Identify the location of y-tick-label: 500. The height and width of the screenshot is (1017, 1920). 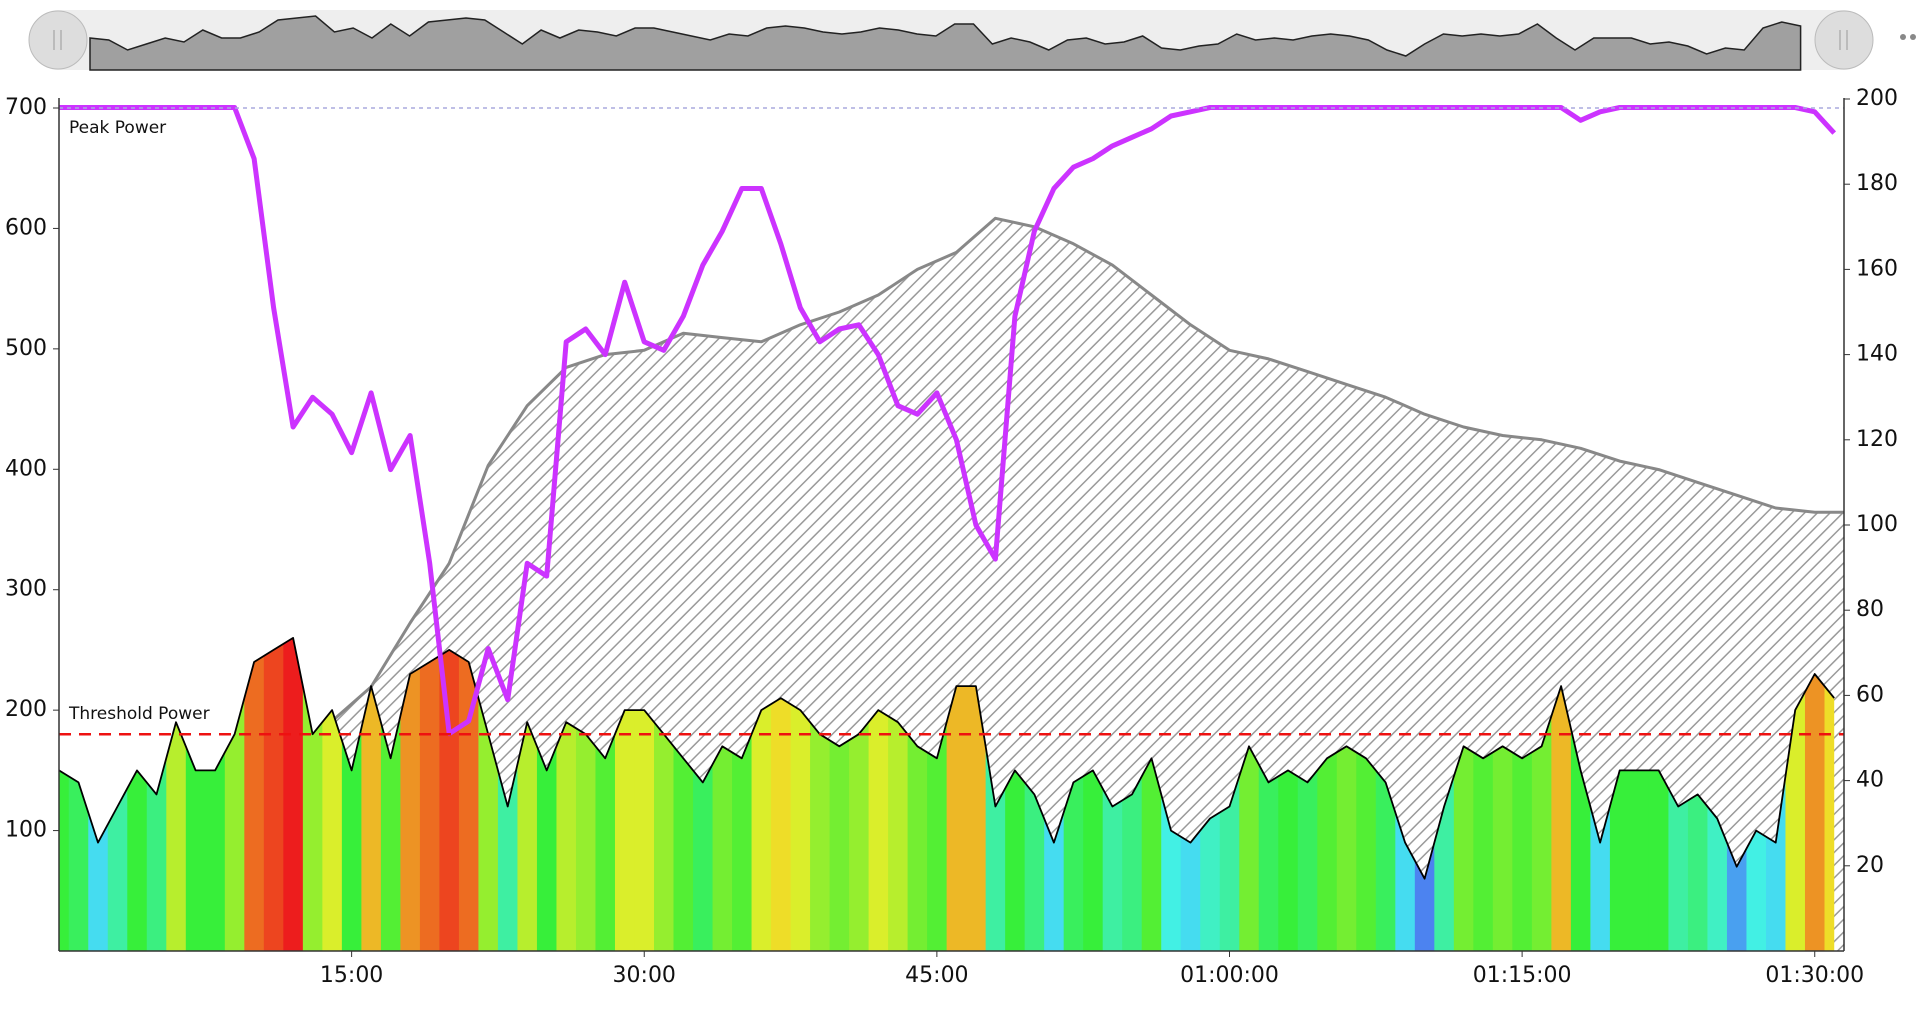
(26, 348).